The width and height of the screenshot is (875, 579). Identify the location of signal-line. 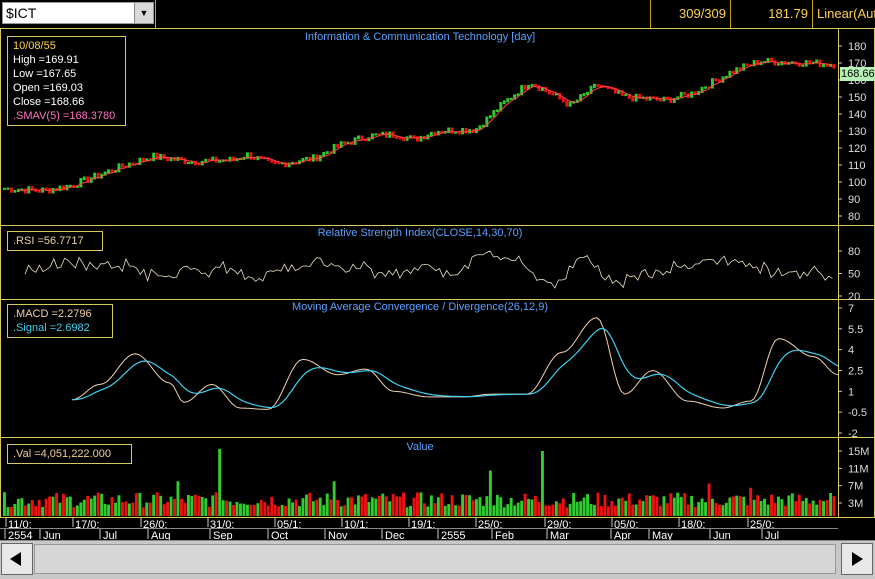
(455, 368).